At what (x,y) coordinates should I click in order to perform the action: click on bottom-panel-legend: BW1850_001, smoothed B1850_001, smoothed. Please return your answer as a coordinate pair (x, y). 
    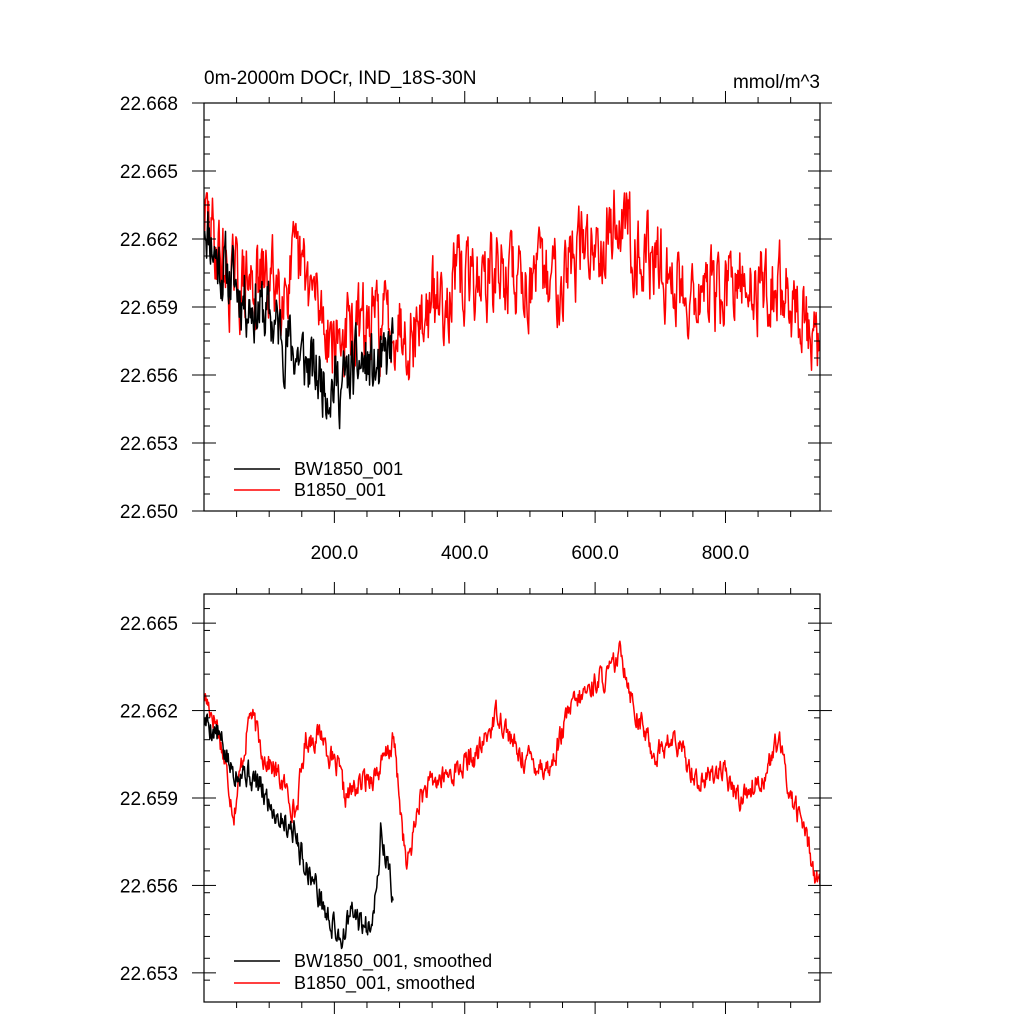
    Looking at the image, I should click on (363, 972).